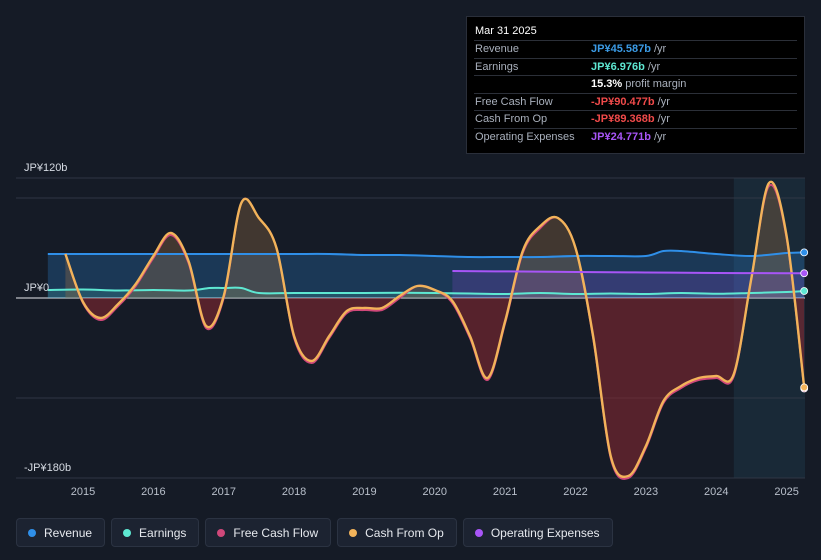 This screenshot has height=560, width=821. Describe the element at coordinates (36, 288) in the screenshot. I see `y-tick-label: JP¥0` at that location.